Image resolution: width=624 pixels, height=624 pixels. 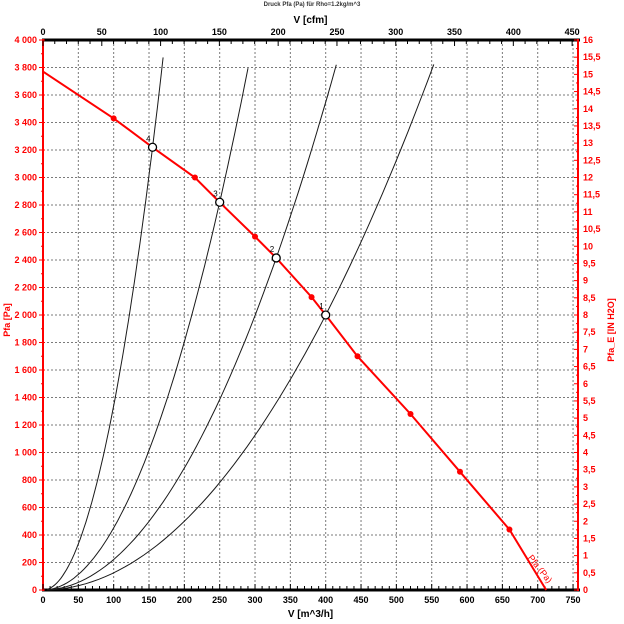 I want to click on right-tick-label: 15, so click(x=588, y=74).